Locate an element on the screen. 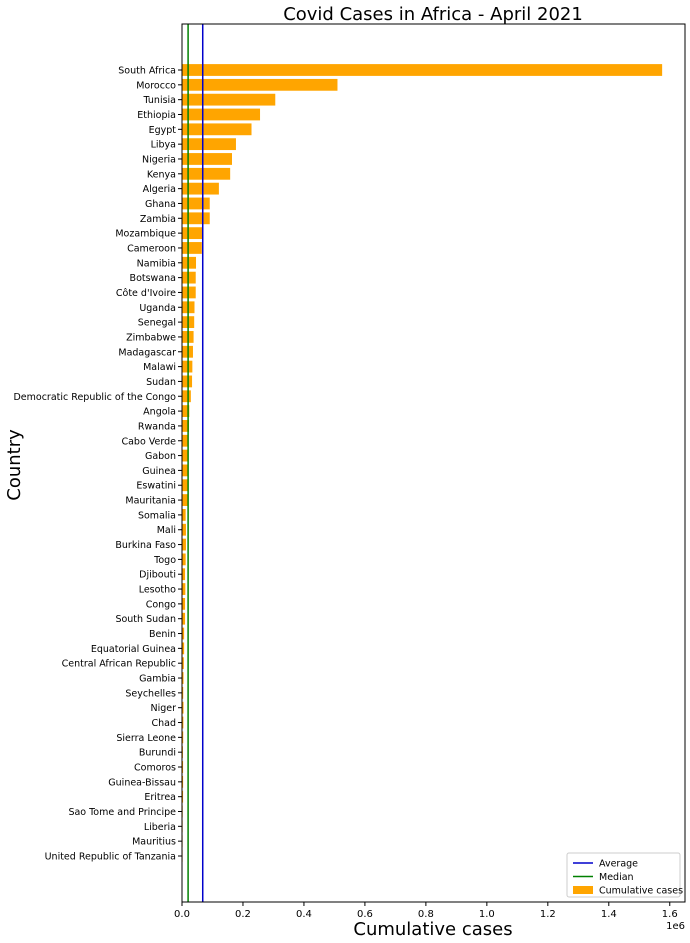 Image resolution: width=690 pixels, height=943 pixels. y-tick-label: Egypt is located at coordinates (163, 130).